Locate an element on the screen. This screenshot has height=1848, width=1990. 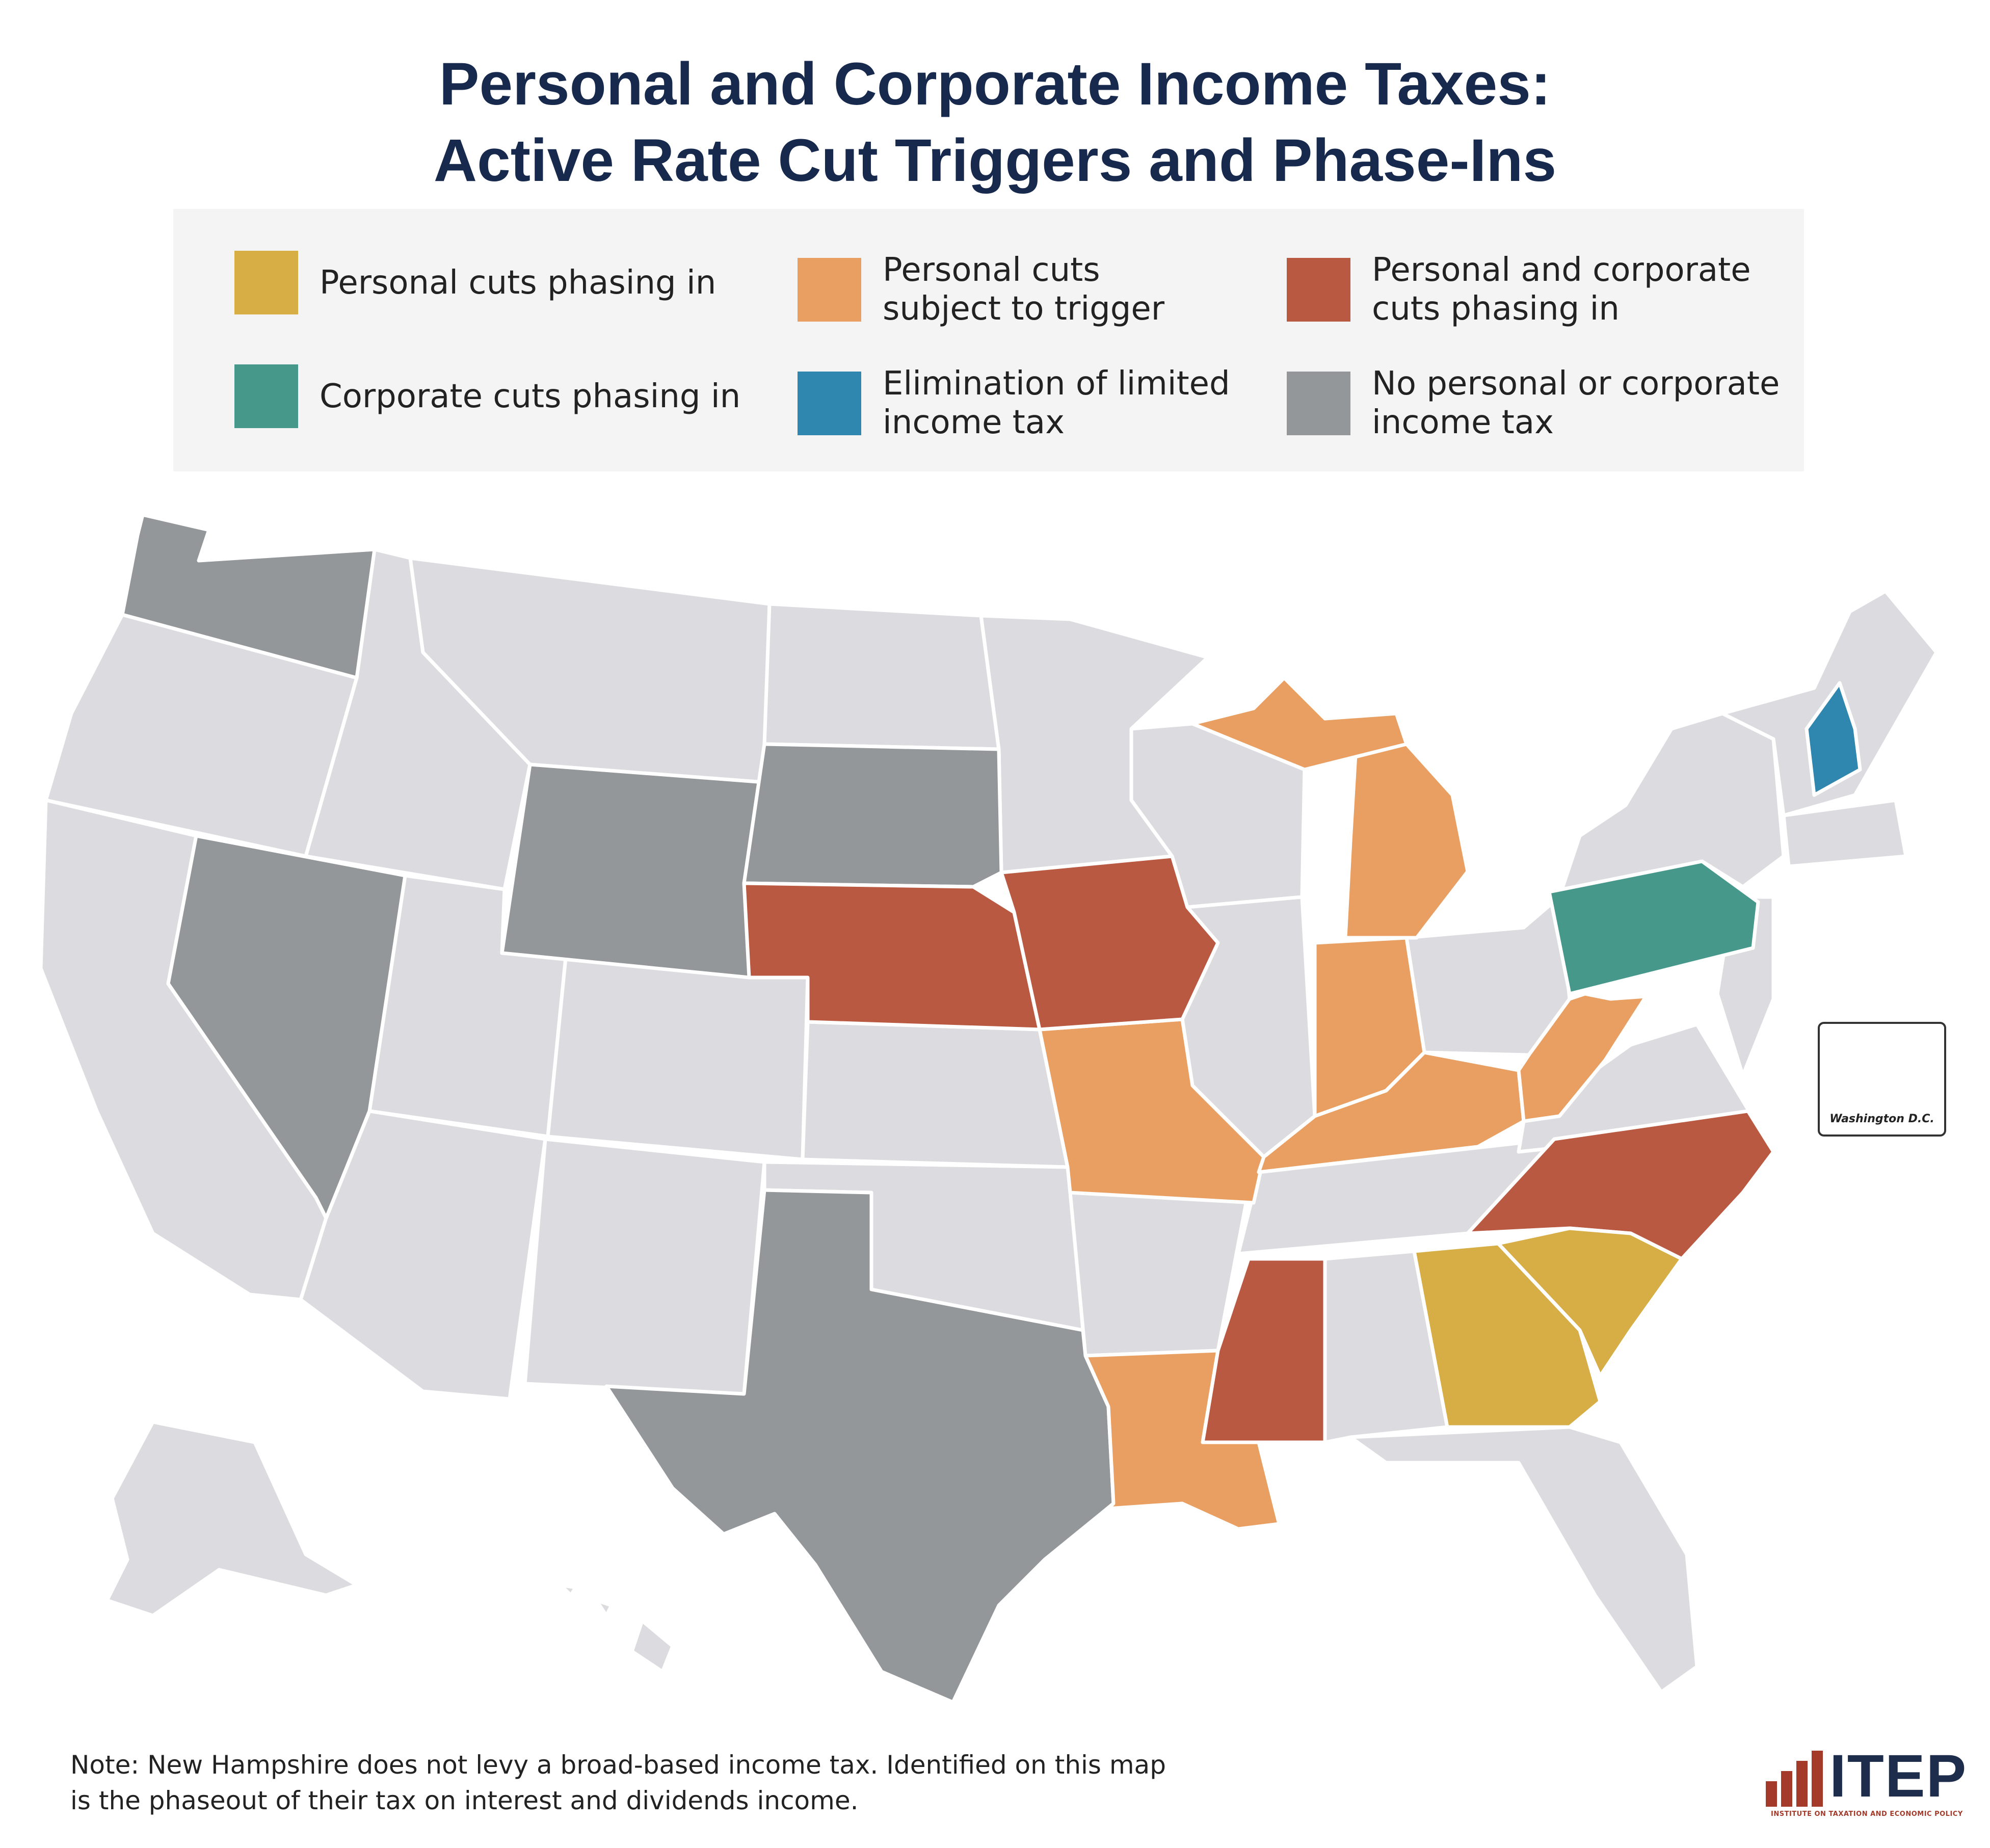
logo-bars-icon is located at coordinates (1794, 1779).